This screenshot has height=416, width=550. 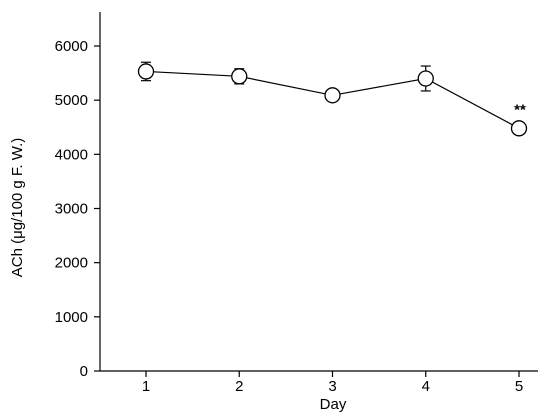 I want to click on y-tick-label: 3000, so click(x=71, y=209).